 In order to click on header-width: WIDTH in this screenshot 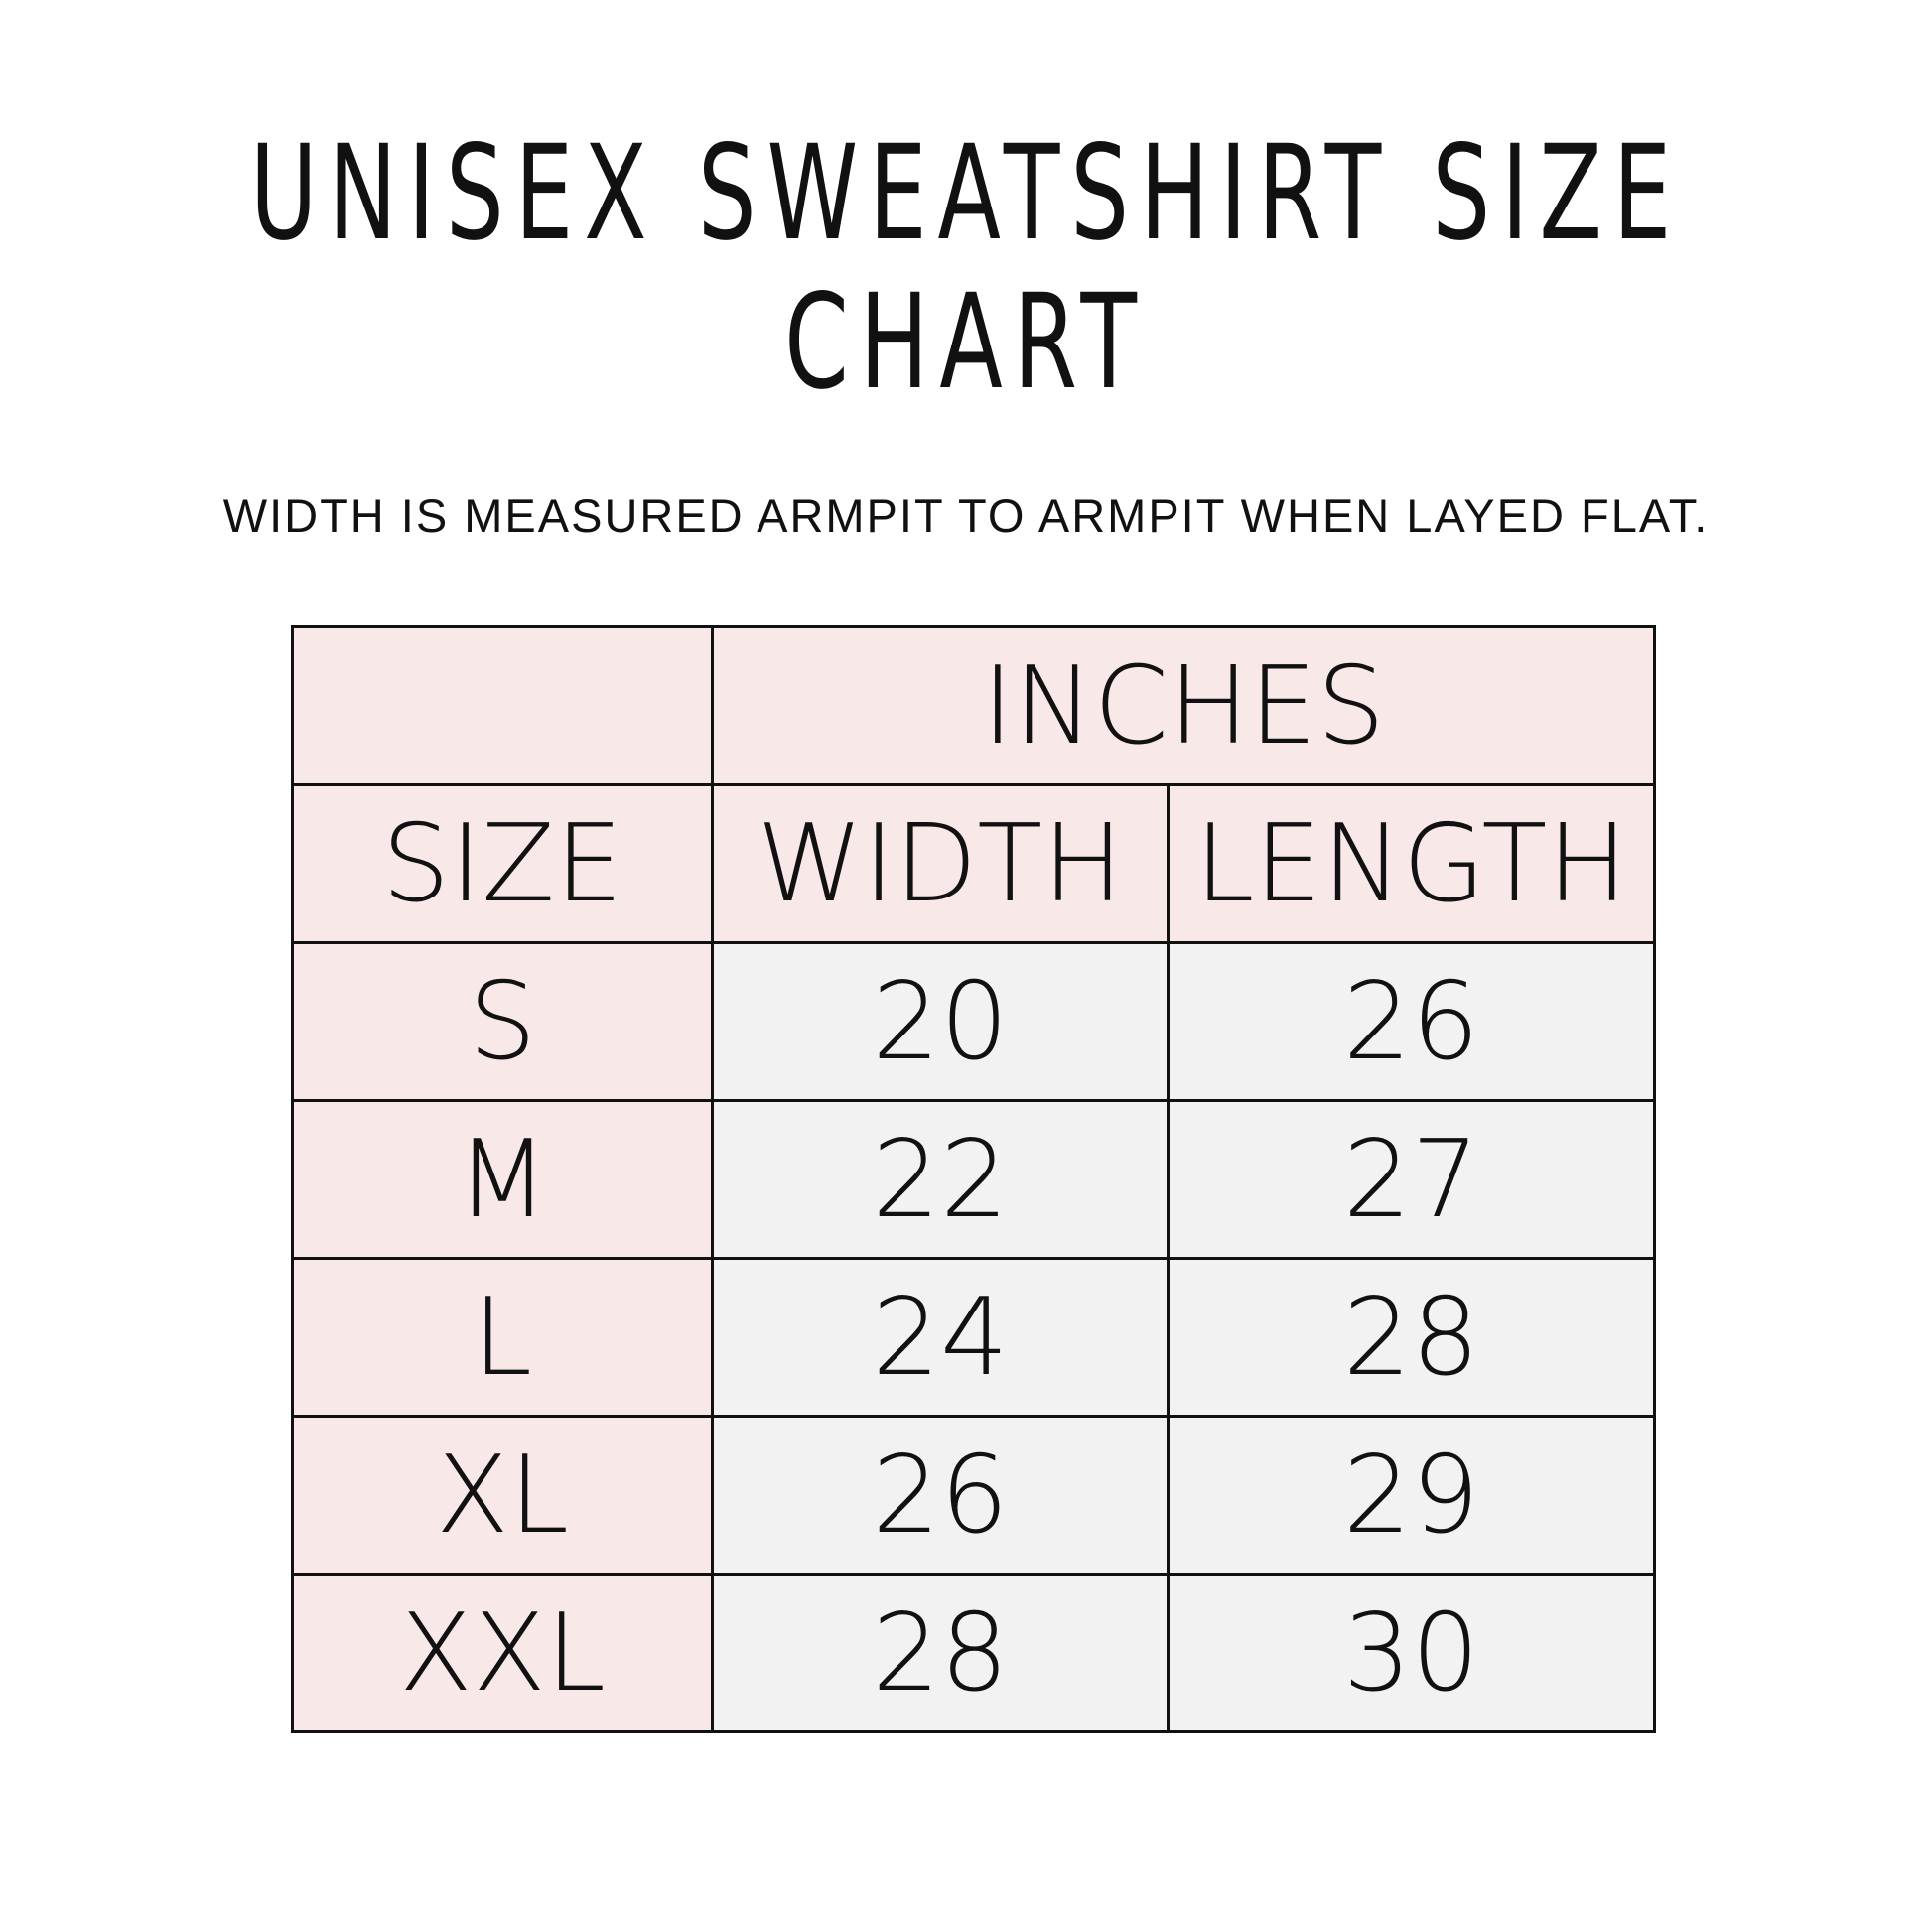, I will do `click(941, 864)`.